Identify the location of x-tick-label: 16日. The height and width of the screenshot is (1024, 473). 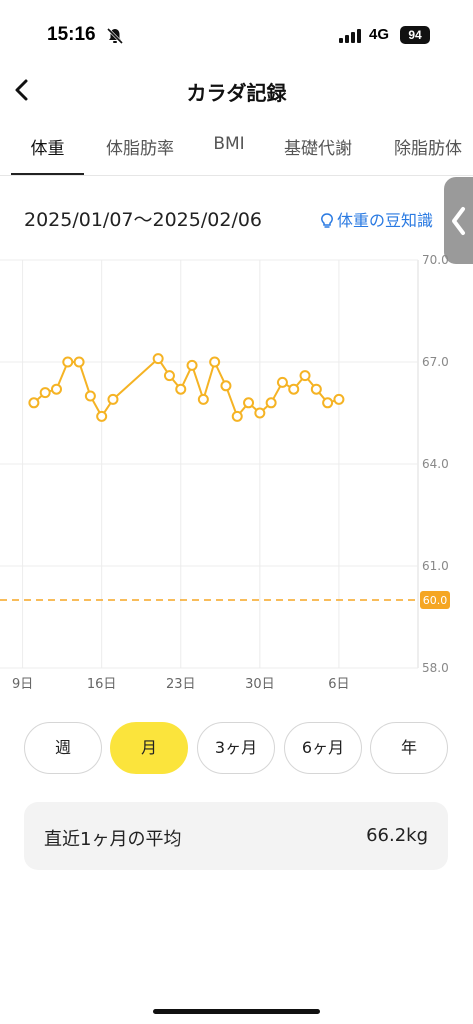
(102, 684).